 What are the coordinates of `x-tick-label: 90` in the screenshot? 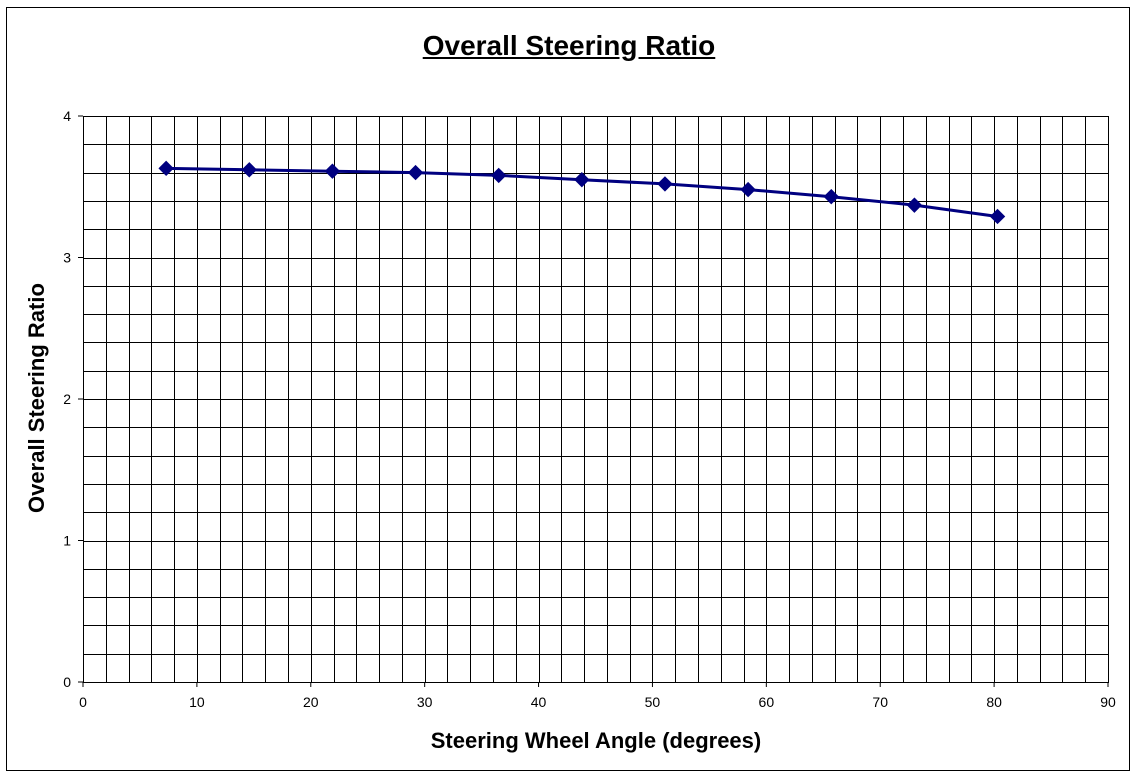 It's located at (1108, 702).